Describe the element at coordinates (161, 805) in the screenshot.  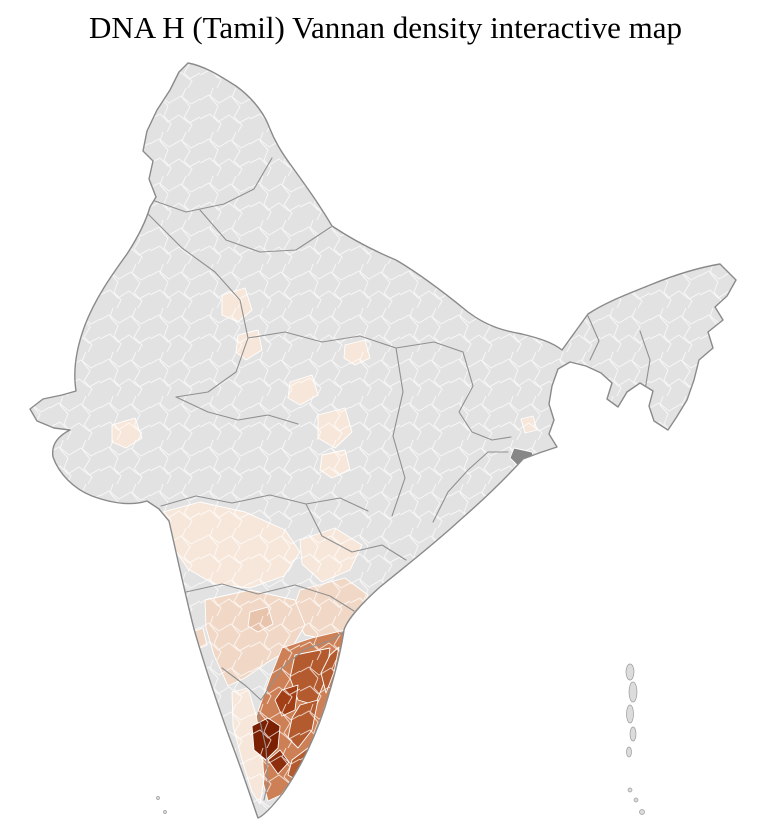
I see `lakshadweep-islands` at that location.